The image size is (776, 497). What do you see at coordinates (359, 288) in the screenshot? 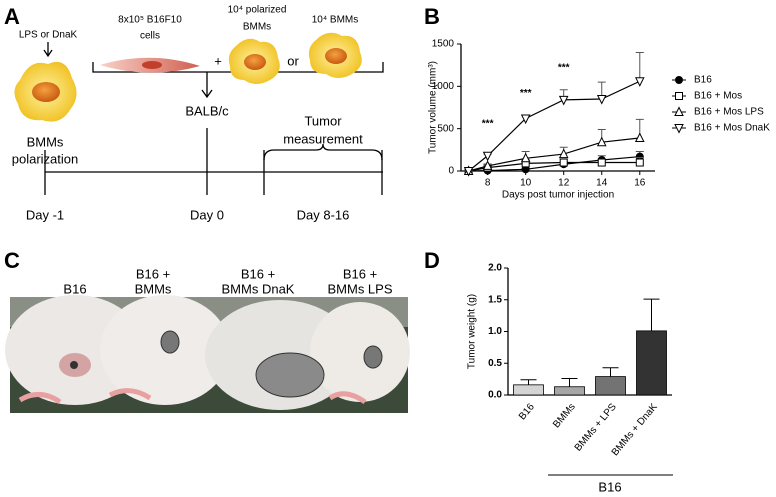
I see `photo-label: BMMs LPS` at bounding box center [359, 288].